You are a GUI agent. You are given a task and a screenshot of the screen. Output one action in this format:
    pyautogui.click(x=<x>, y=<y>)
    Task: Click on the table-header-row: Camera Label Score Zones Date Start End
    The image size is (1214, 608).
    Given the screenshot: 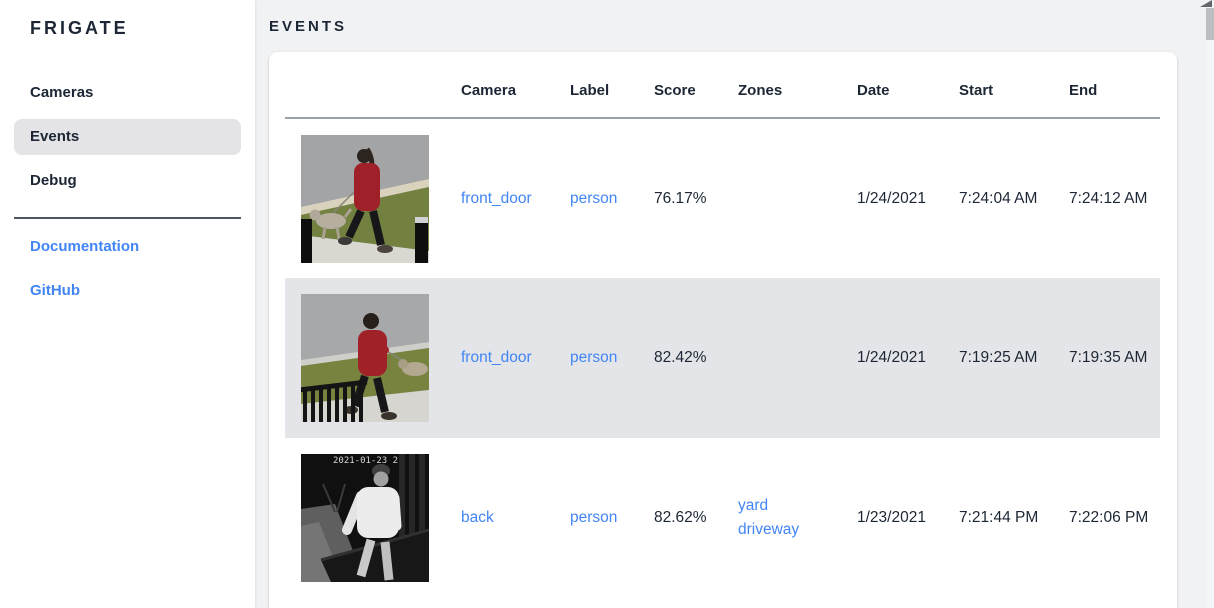 What is the action you would take?
    pyautogui.click(x=722, y=85)
    